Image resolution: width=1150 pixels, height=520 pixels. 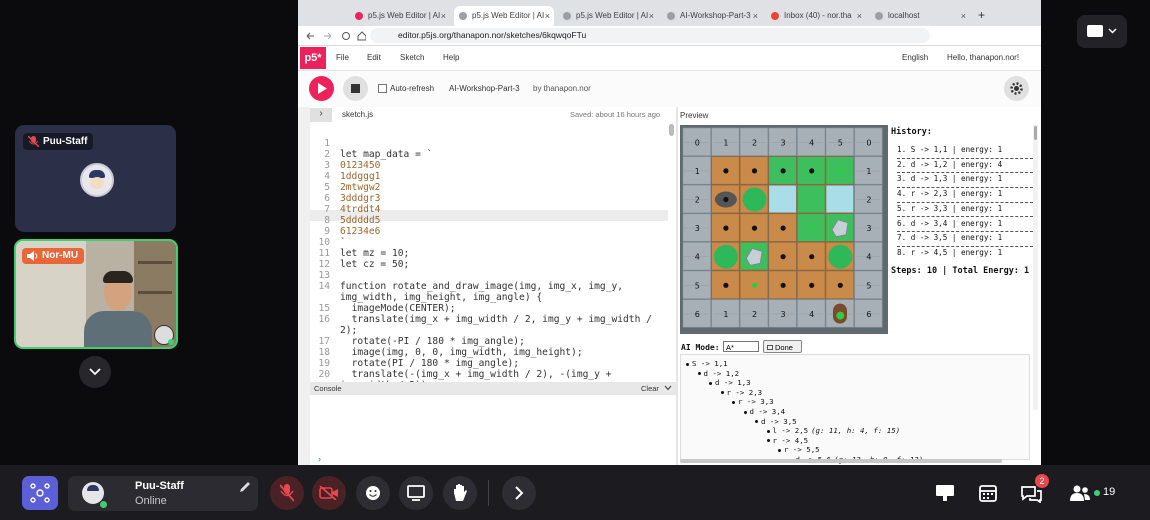 I want to click on more-button, so click(x=519, y=493).